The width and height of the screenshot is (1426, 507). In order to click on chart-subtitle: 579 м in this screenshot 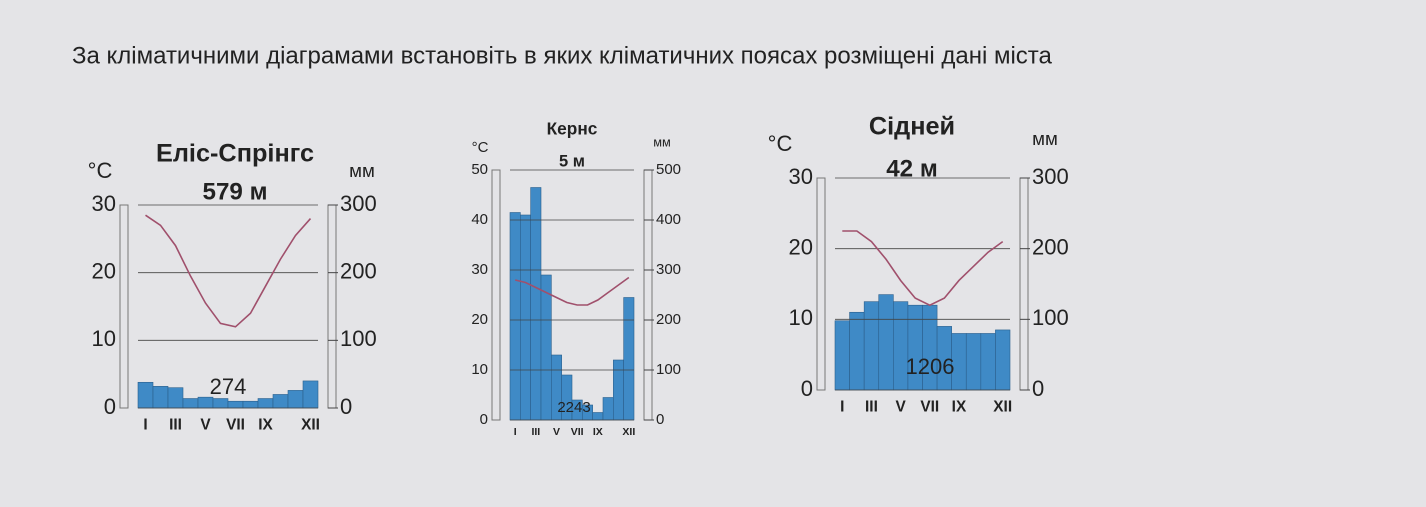, I will do `click(235, 191)`.